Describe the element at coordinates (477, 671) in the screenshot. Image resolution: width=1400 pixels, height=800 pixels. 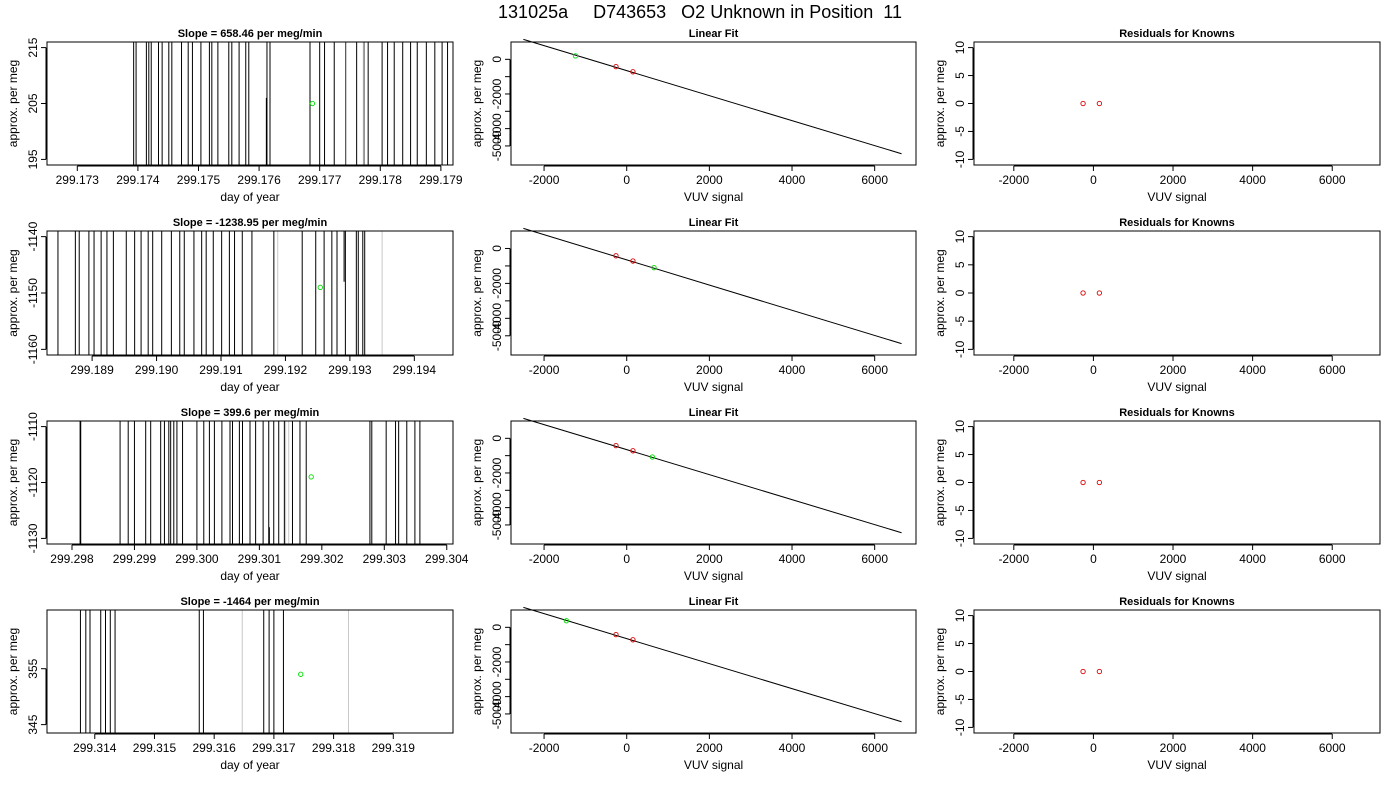
I see `row4-fit-y-axis-label: approx. per meg` at that location.